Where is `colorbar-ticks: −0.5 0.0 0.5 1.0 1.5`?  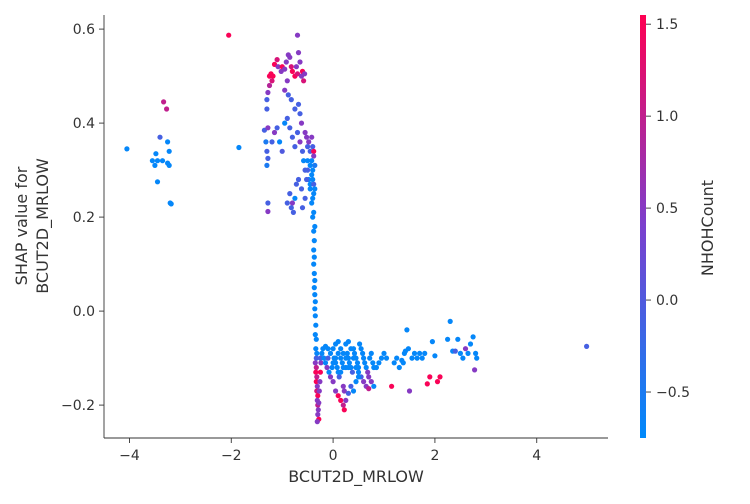 colorbar-ticks: −0.5 0.0 0.5 1.0 1.5 is located at coordinates (668, 209).